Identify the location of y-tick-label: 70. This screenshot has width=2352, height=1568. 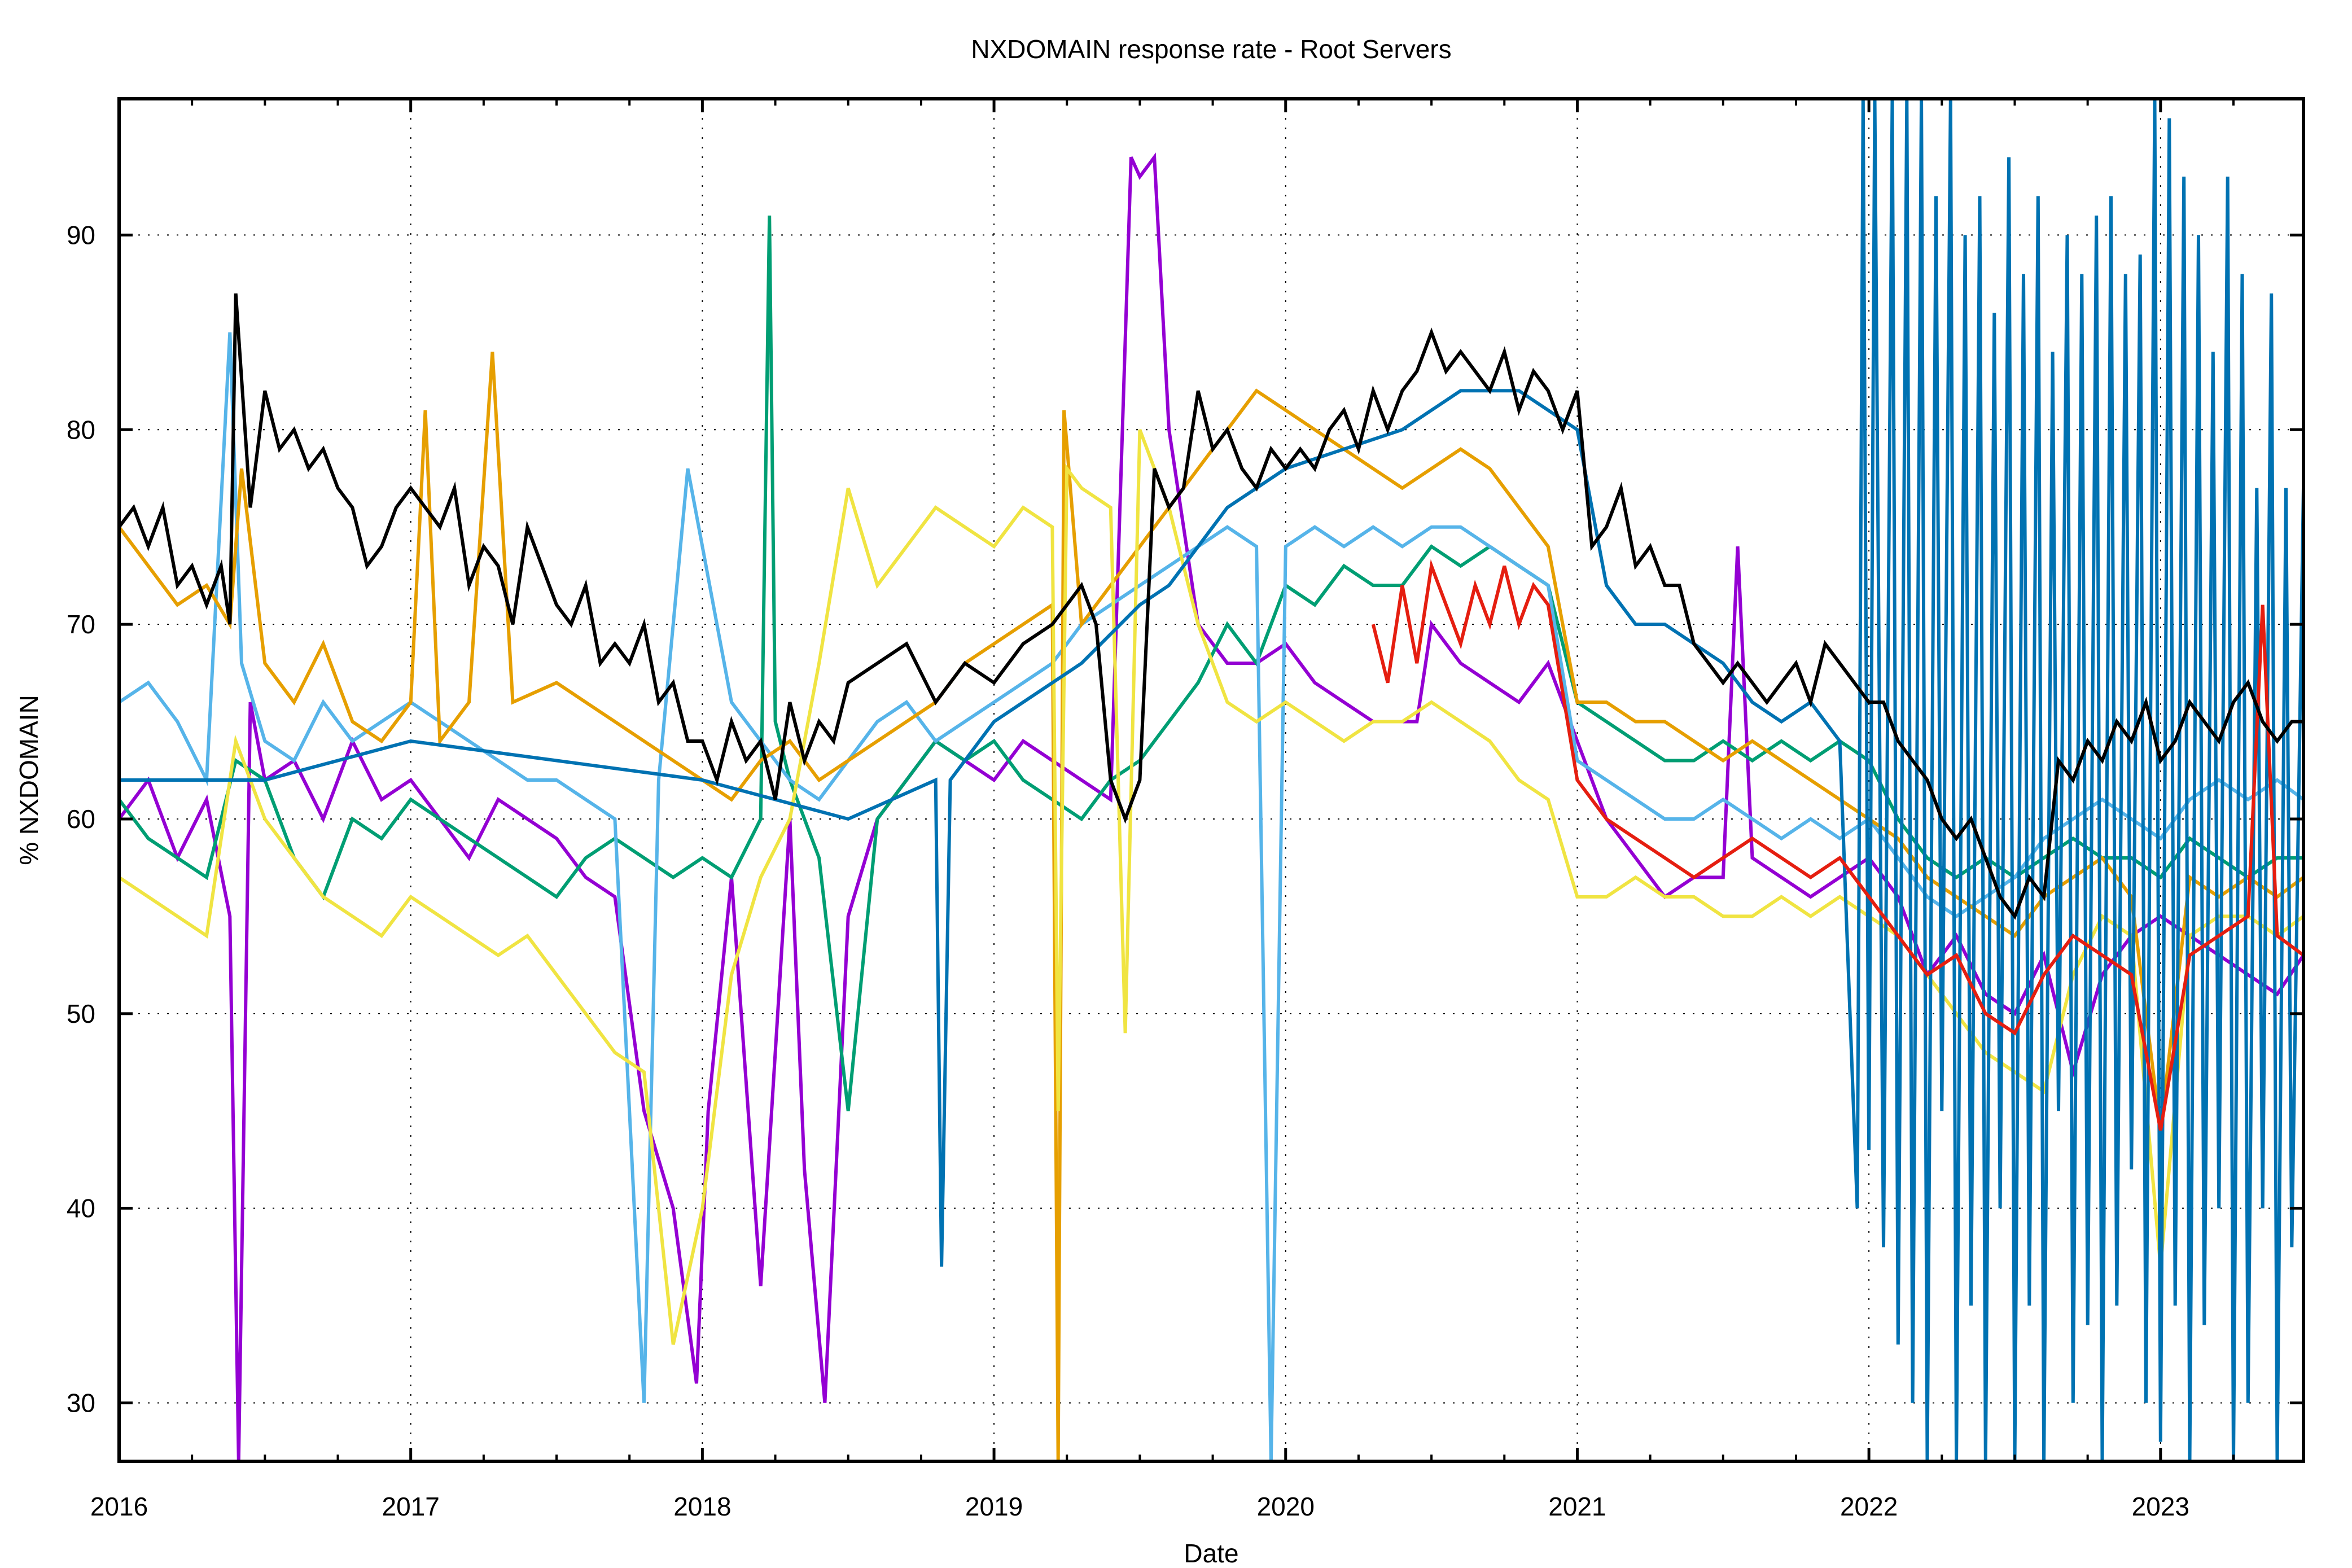
(81, 624).